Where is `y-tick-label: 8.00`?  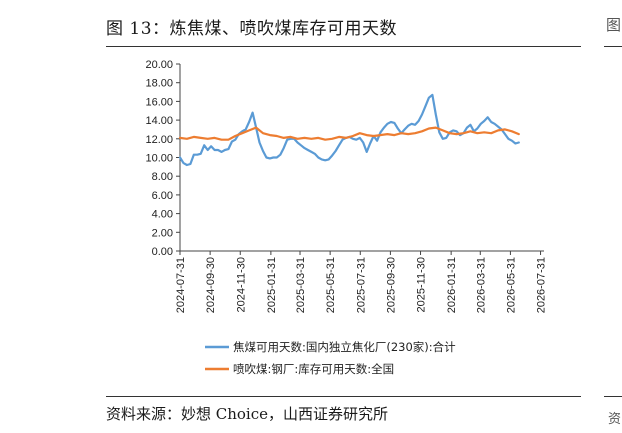 y-tick-label: 8.00 is located at coordinates (162, 177).